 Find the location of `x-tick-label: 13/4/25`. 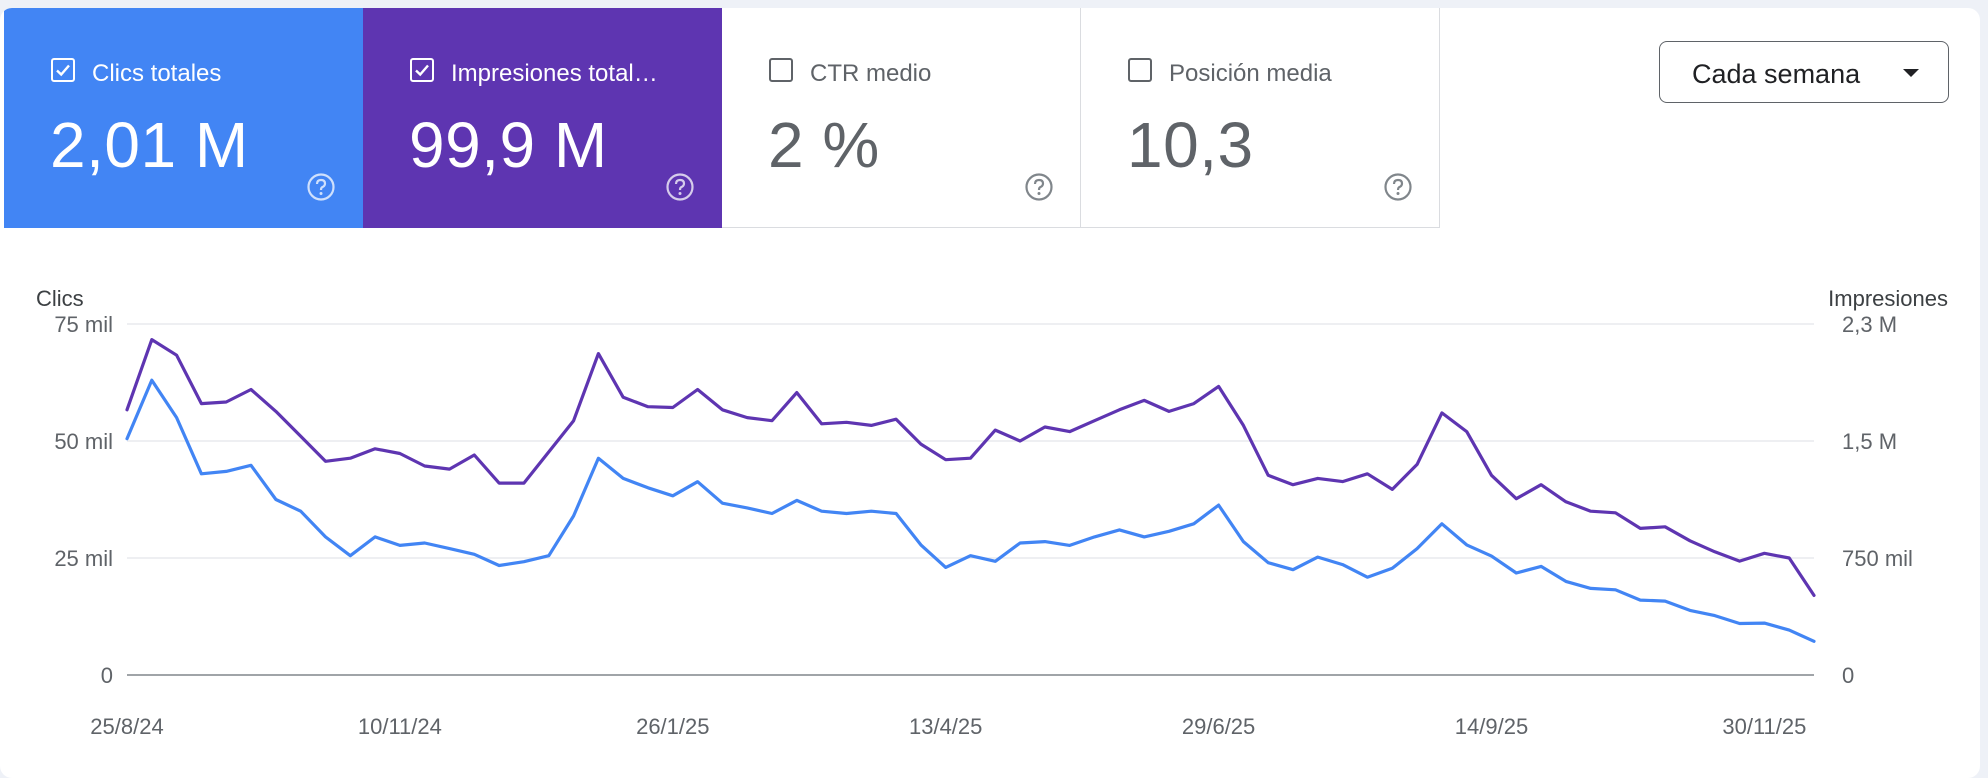

x-tick-label: 13/4/25 is located at coordinates (945, 726).